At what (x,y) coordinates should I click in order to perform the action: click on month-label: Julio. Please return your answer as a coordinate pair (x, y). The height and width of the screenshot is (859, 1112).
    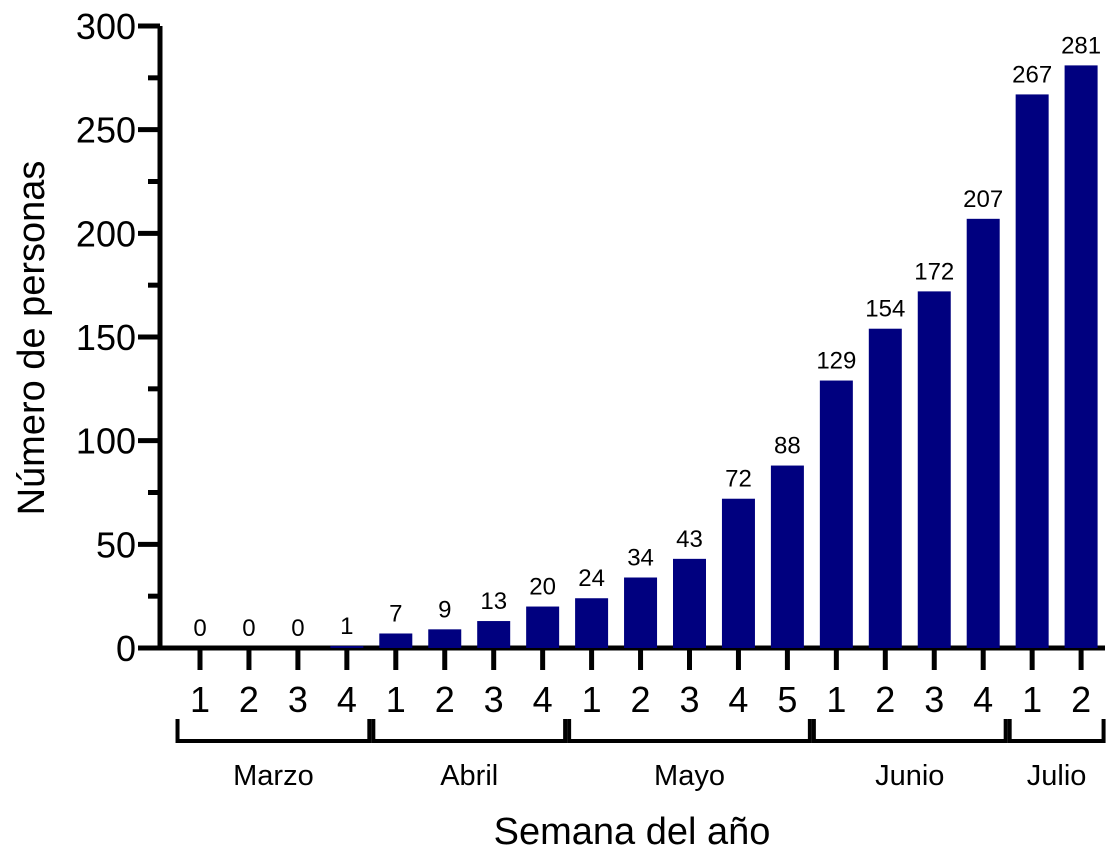
    Looking at the image, I should click on (1057, 776).